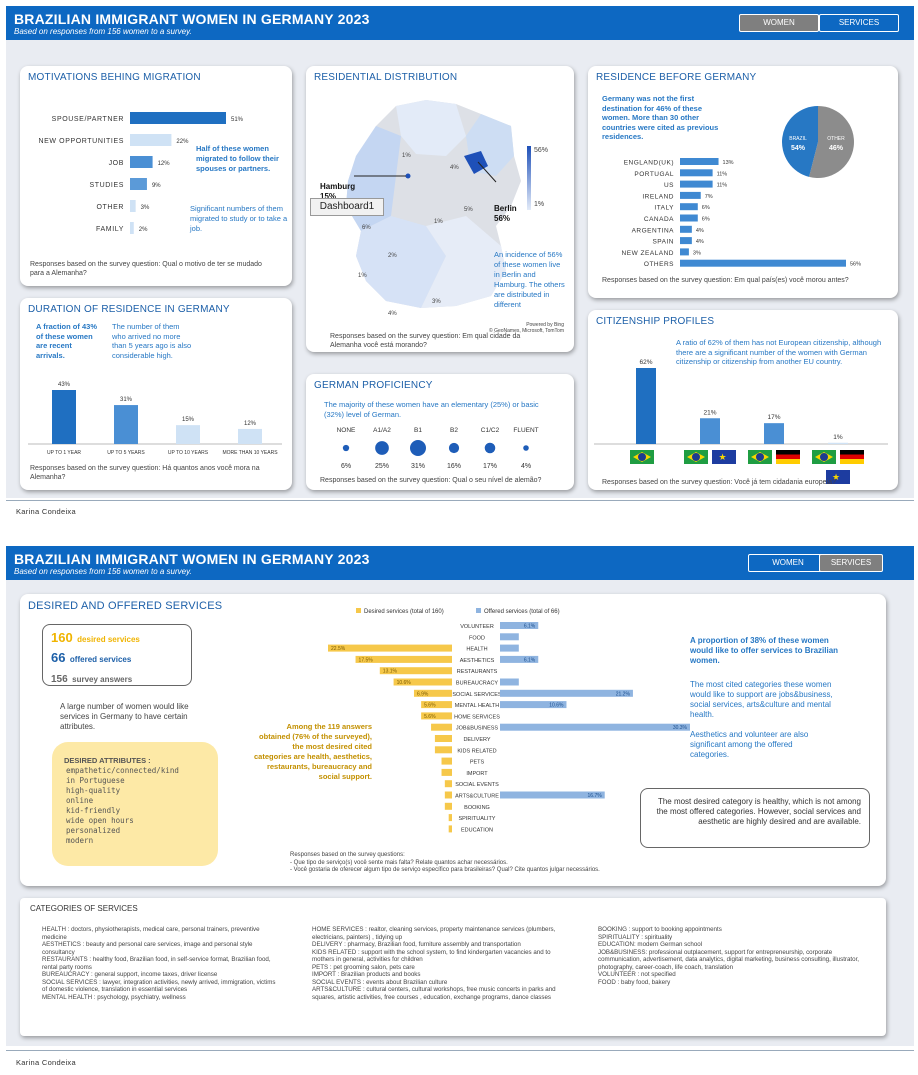 The width and height of the screenshot is (918, 1075). What do you see at coordinates (477, 672) in the screenshot?
I see `service-category: RESTAURANTS` at bounding box center [477, 672].